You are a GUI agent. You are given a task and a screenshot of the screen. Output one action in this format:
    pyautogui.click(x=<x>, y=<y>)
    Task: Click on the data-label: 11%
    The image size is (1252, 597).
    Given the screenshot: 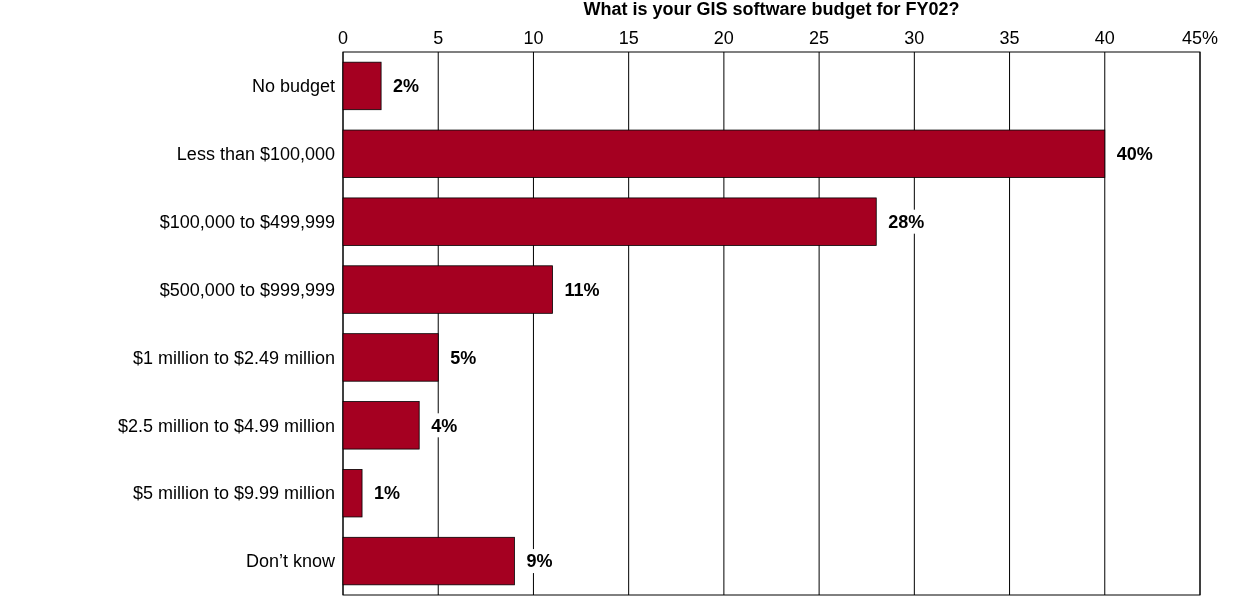 What is the action you would take?
    pyautogui.click(x=582, y=289)
    